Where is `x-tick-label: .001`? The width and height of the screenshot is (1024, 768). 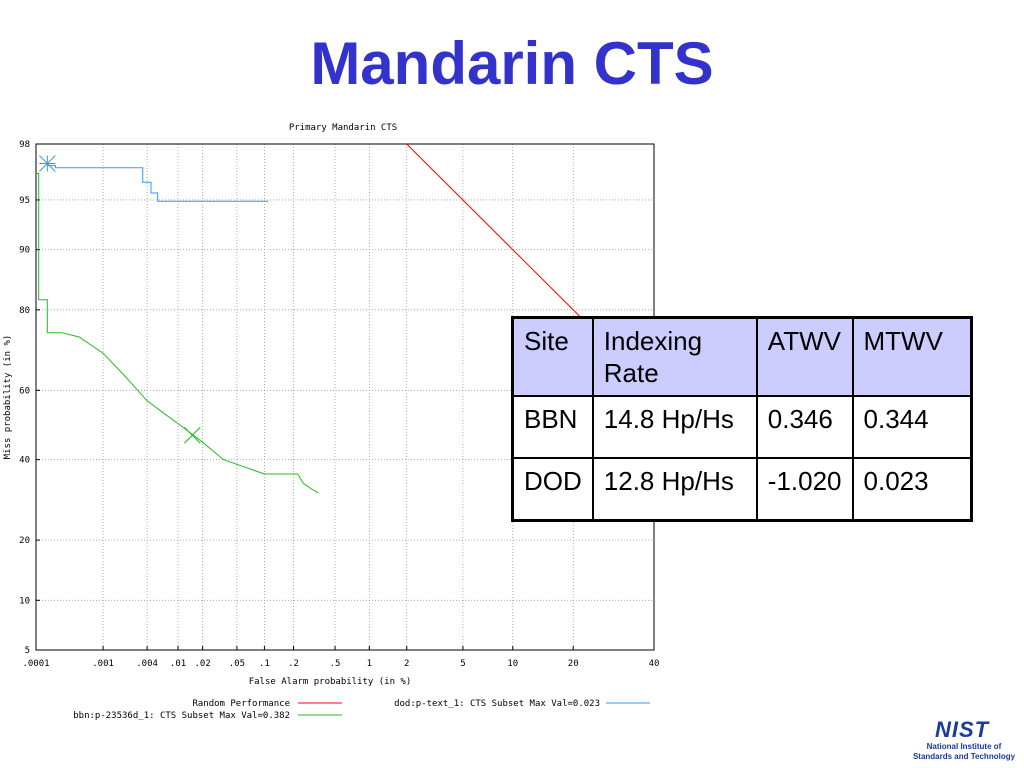 x-tick-label: .001 is located at coordinates (103, 664).